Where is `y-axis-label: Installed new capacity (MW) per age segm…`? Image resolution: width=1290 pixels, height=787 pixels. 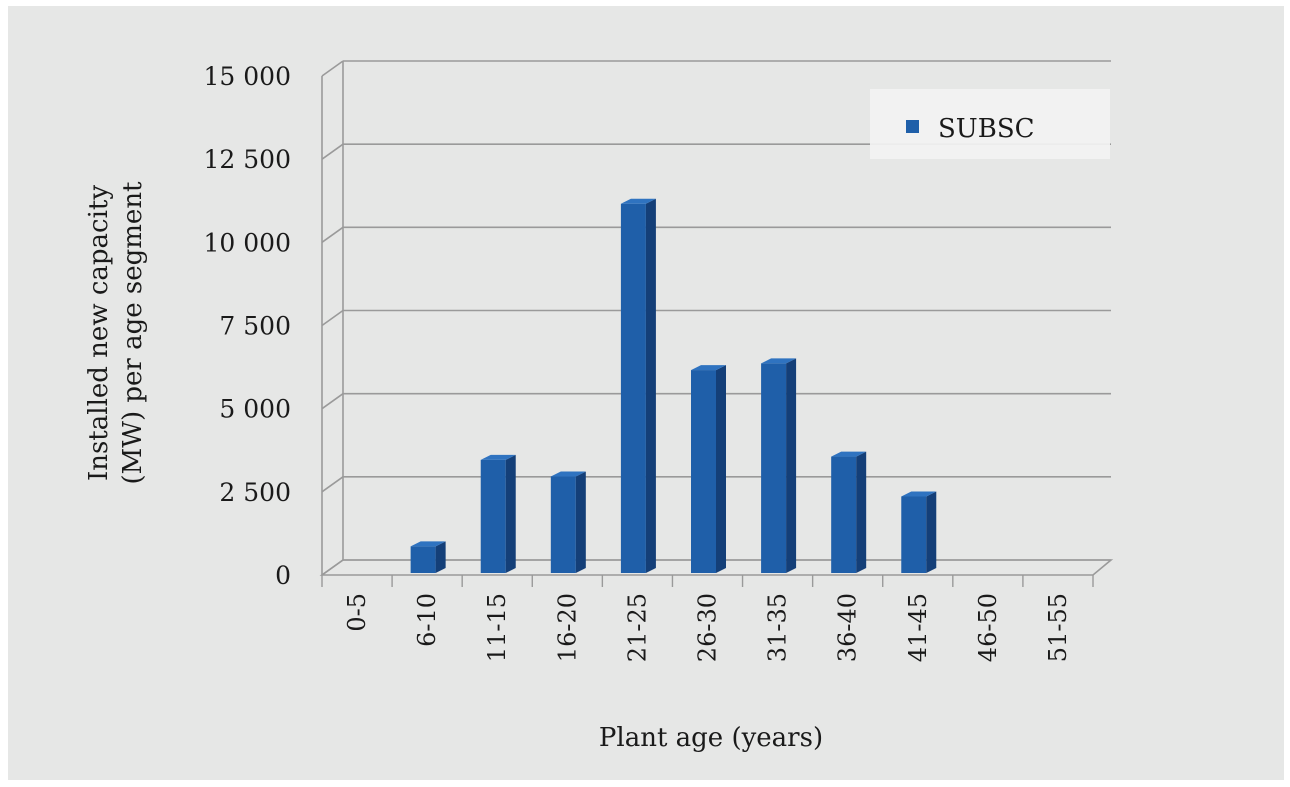
y-axis-label: Installed new capacity (MW) per age segm… is located at coordinates (116, 333).